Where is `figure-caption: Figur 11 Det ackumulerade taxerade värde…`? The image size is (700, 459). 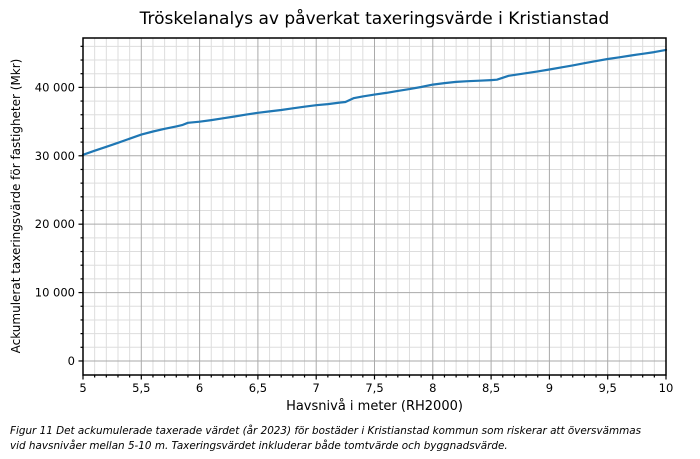
figure-caption: Figur 11 Det ackumulerade taxerade värde… is located at coordinates (352, 438).